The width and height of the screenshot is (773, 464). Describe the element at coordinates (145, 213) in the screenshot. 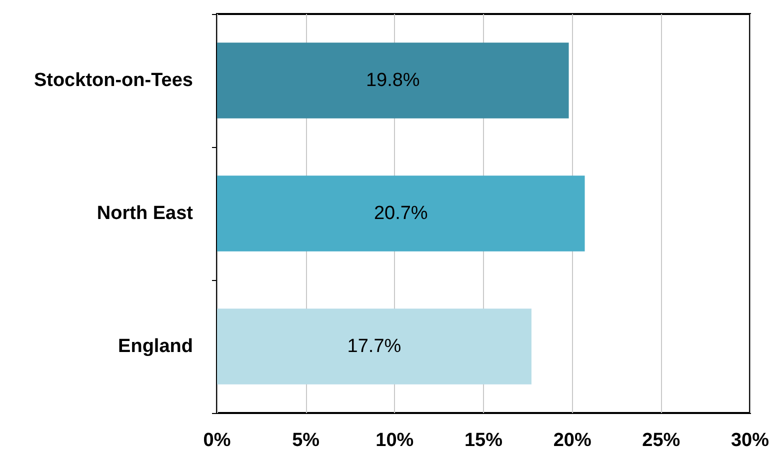

I see `y-tick-label: North East` at that location.